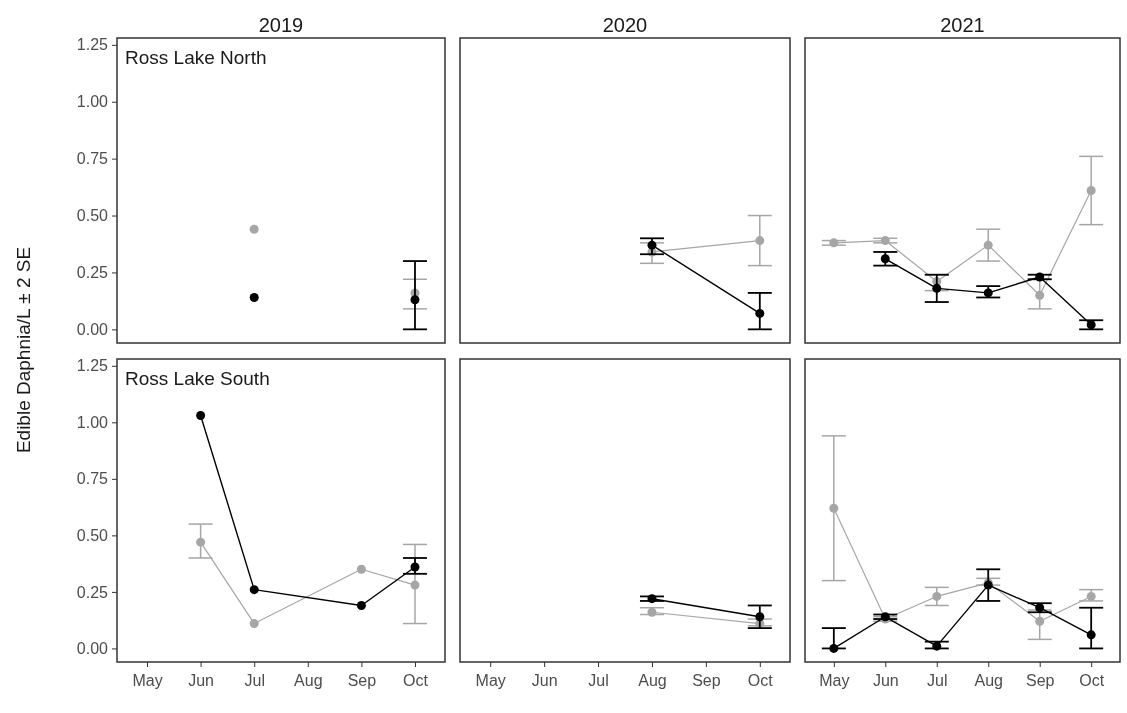 The width and height of the screenshot is (1127, 713). Describe the element at coordinates (281, 25) in the screenshot. I see `chart-title: 2019` at that location.